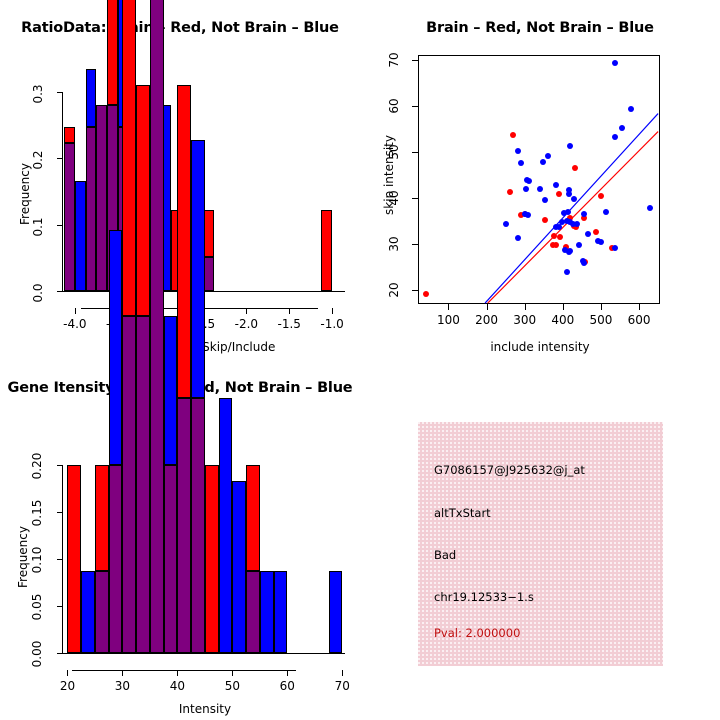 The height and width of the screenshot is (720, 720). What do you see at coordinates (37, 560) in the screenshot?
I see `gene-y-ticklabel: 0.10` at bounding box center [37, 560].